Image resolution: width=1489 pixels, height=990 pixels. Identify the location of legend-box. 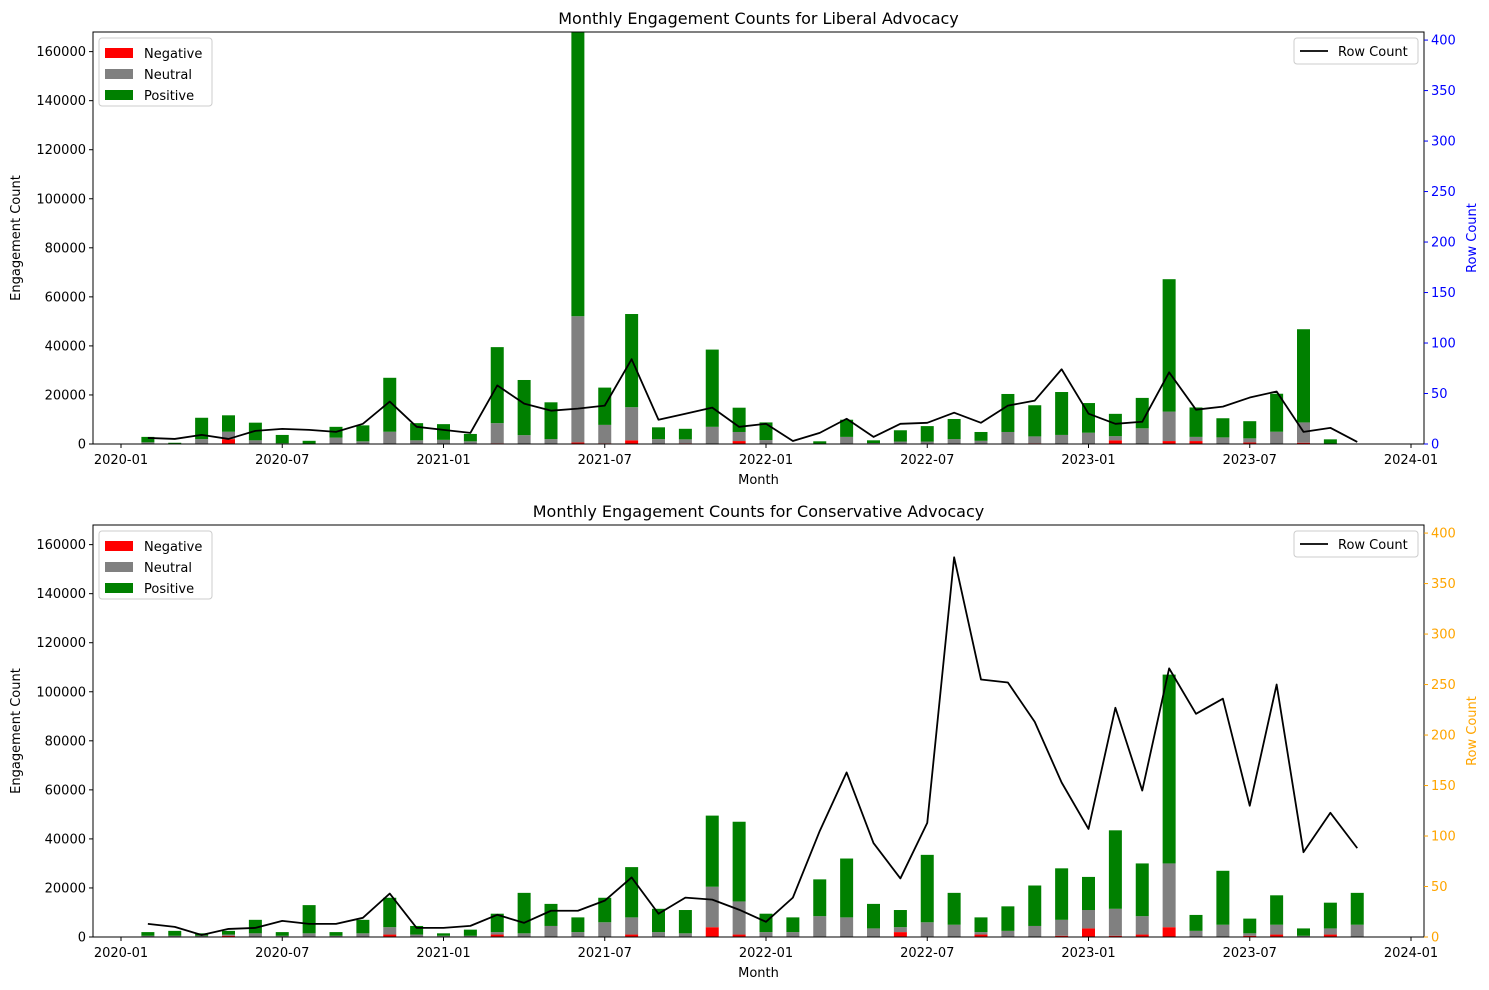
(1356, 544).